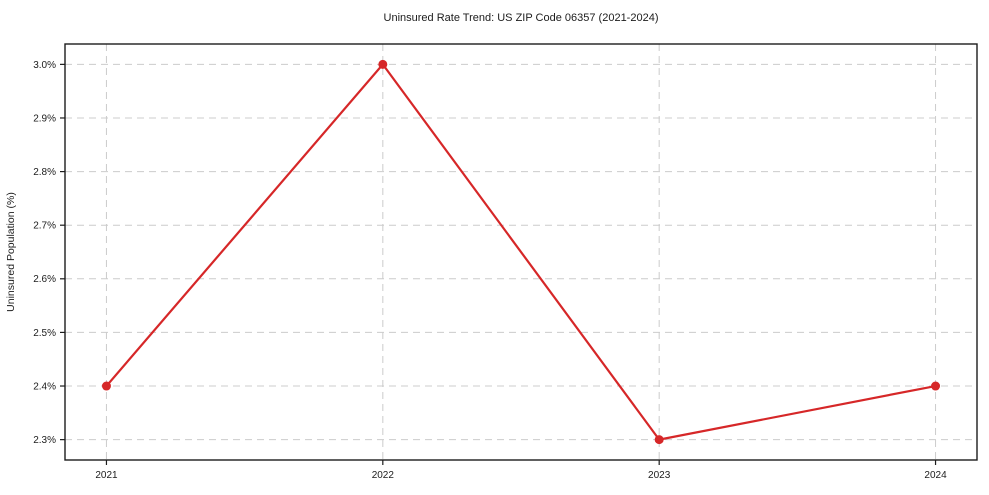 The height and width of the screenshot is (495, 989). Describe the element at coordinates (44, 440) in the screenshot. I see `y-tick-label: 2.3%` at that location.